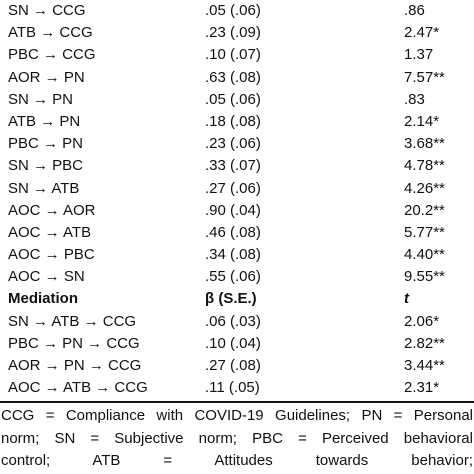 The width and height of the screenshot is (474, 474). What do you see at coordinates (44, 121) in the screenshot?
I see `path-cell: ATB → PN` at bounding box center [44, 121].